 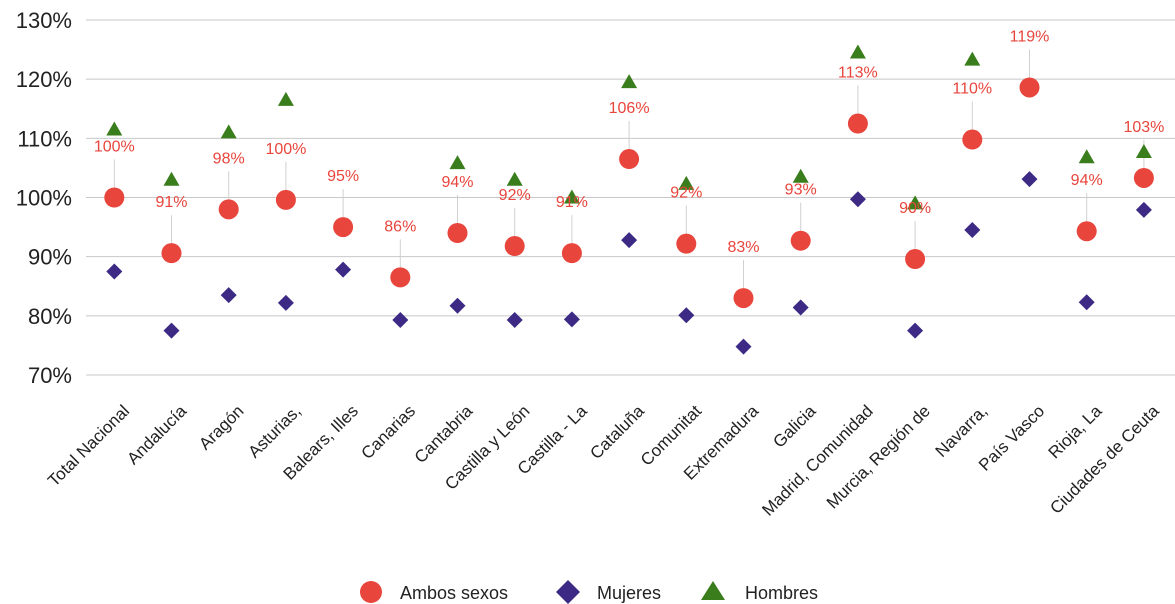 What do you see at coordinates (1104, 459) in the screenshot?
I see `x-tick-label: Ciudades de Ceuta` at bounding box center [1104, 459].